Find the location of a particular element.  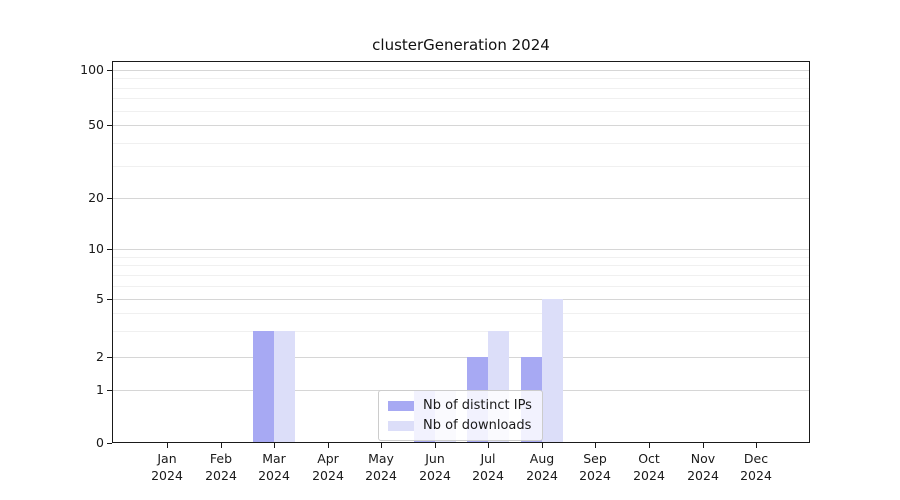

legend-swatch-distinct-ips is located at coordinates (401, 405).